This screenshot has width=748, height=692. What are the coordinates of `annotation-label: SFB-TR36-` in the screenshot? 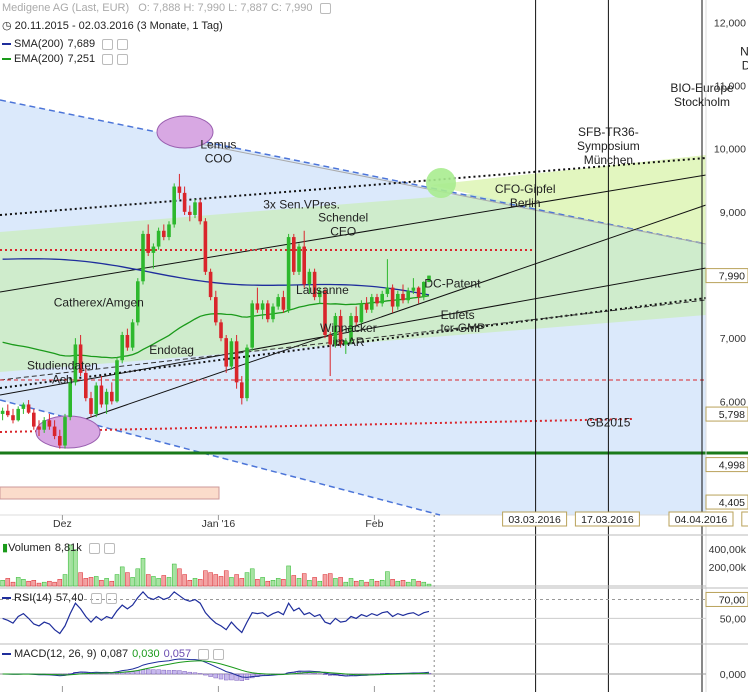 It's located at (608, 132).